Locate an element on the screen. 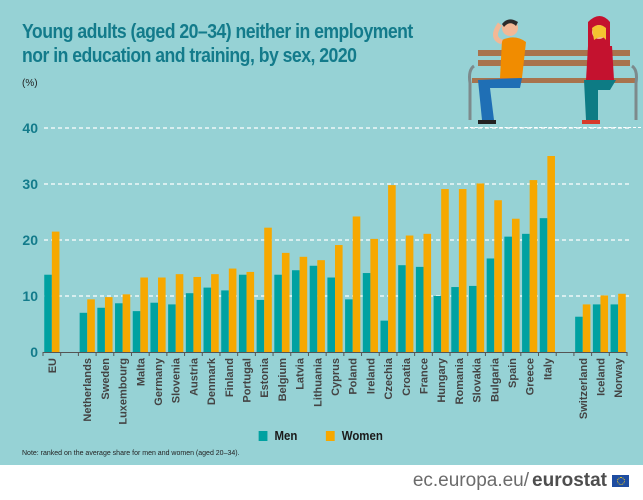 This screenshot has height=500, width=643. bar-women-eu is located at coordinates (55, 291).